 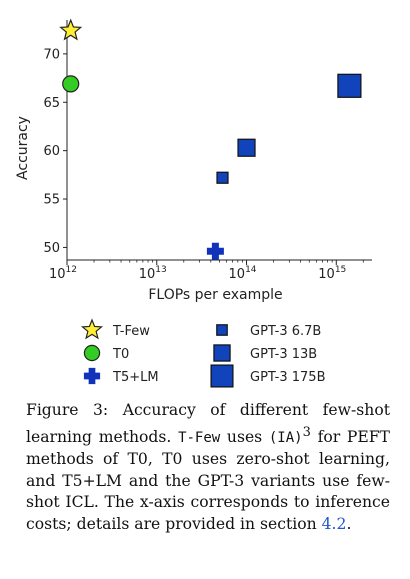 What do you see at coordinates (215, 251) in the screenshot?
I see `point-t5-lm` at bounding box center [215, 251].